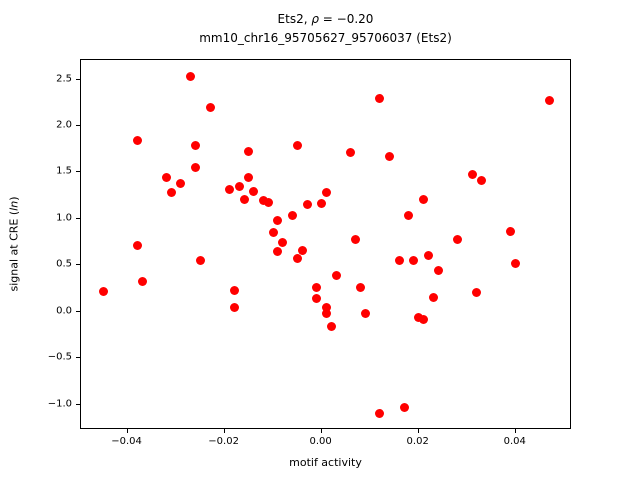 This screenshot has height=480, width=640. Describe the element at coordinates (64, 125) in the screenshot. I see `y-tick-label: 2.0` at that location.